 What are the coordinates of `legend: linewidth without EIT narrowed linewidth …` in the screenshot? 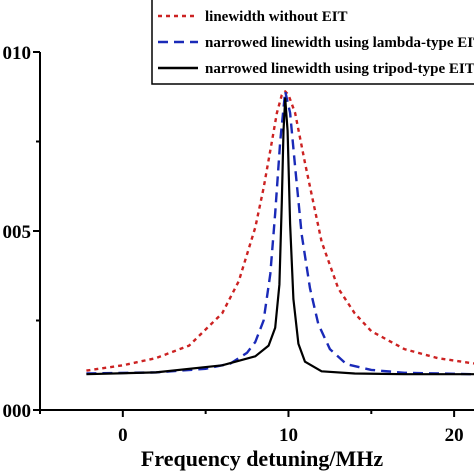 It's located at (312, 42).